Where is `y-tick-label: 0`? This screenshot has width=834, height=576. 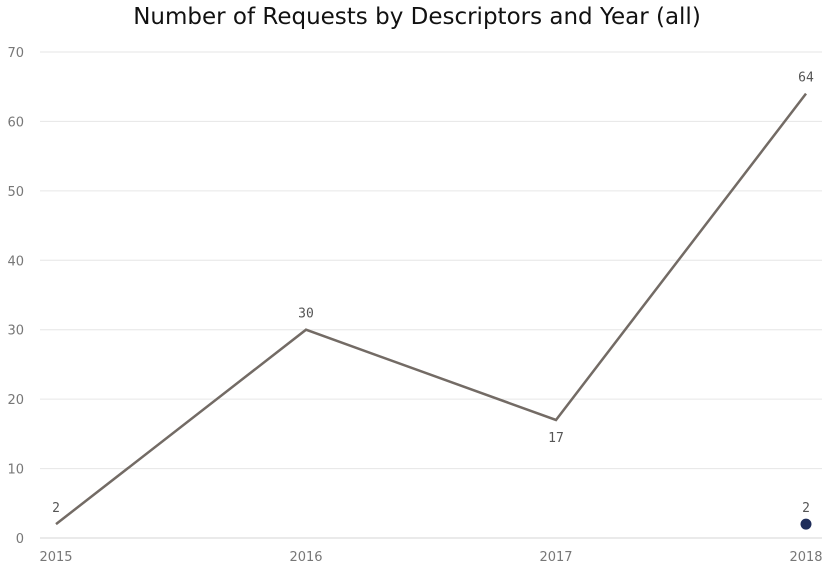 y-tick-label: 0 is located at coordinates (20, 539).